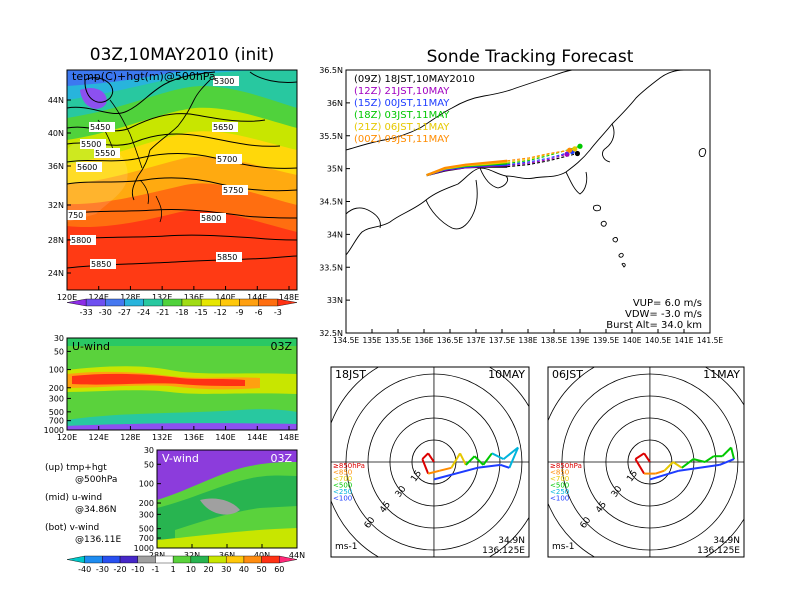 The height and width of the screenshot is (612, 792). I want to click on track-legend-0: (09Z) 18JST,10MAY2010, so click(414, 79).